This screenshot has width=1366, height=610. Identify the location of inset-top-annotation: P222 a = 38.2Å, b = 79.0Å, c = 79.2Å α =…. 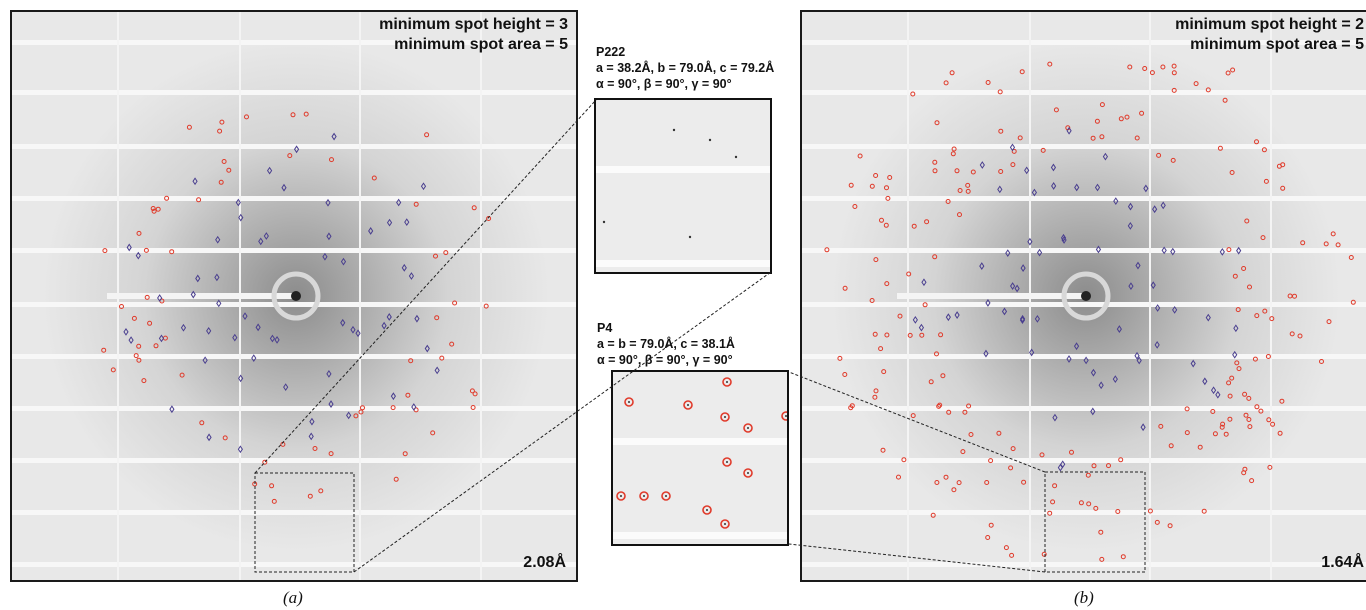
(685, 68).